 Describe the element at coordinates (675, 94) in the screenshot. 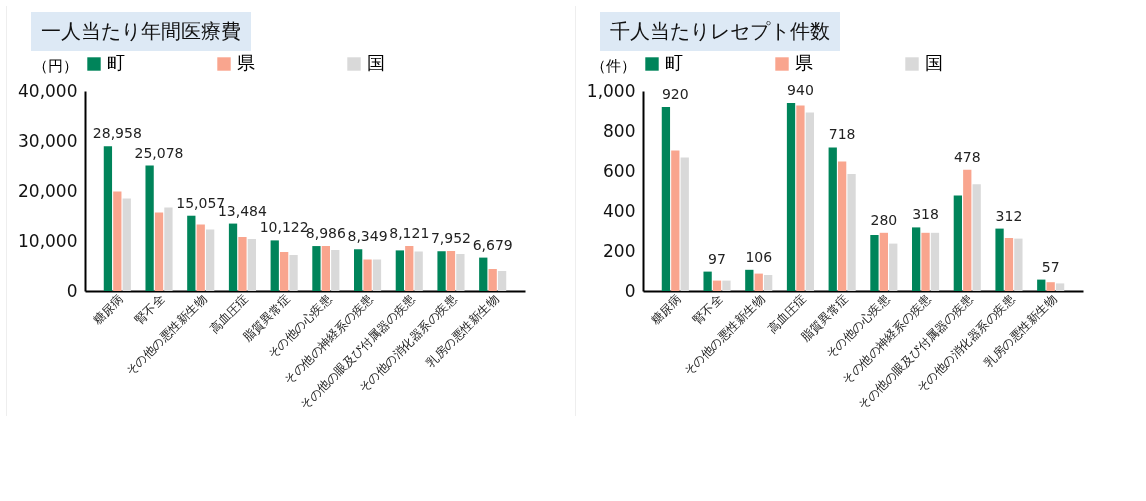

I see `data-label: 920` at that location.